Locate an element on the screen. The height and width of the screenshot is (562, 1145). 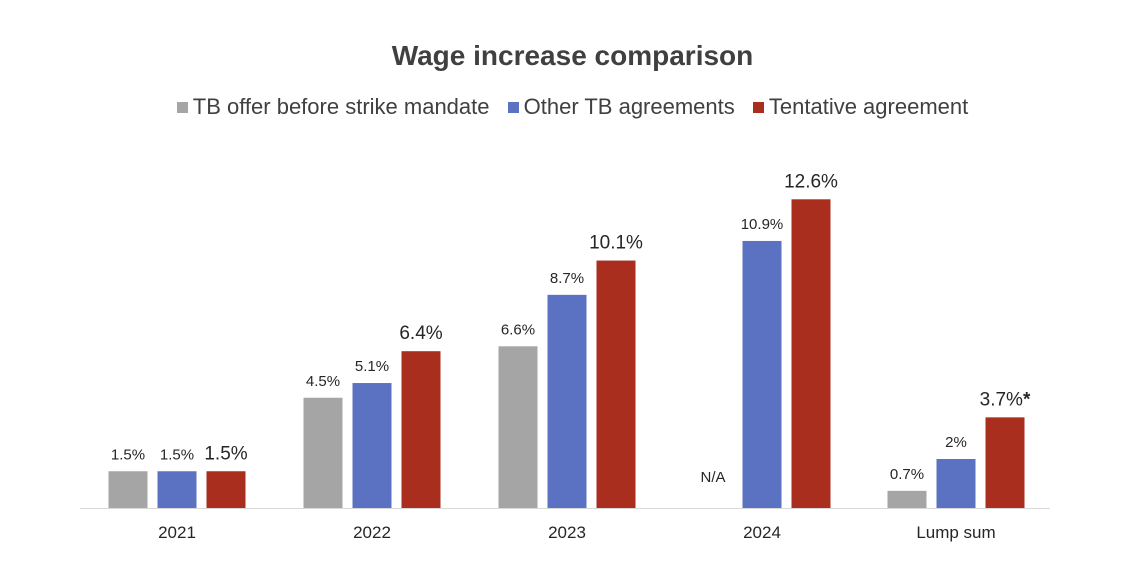
bar-2023-other-tb-agreements is located at coordinates (567, 401).